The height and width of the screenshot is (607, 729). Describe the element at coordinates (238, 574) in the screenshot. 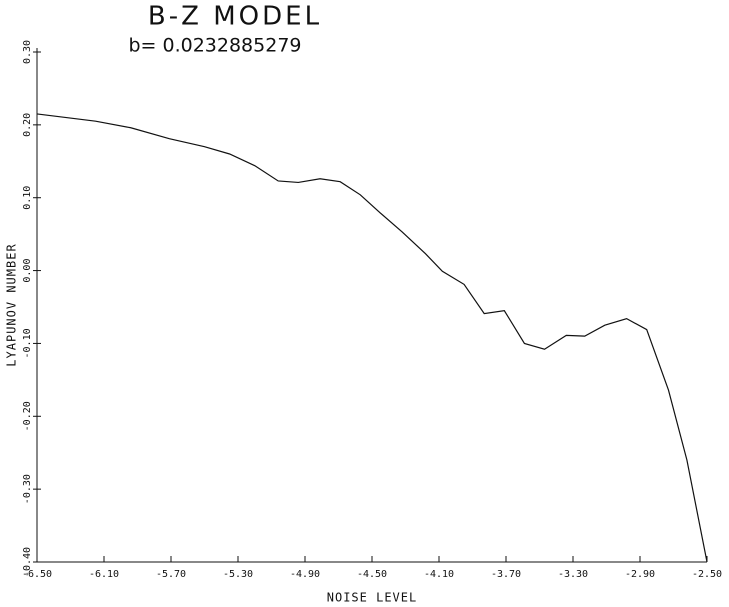

I see `x-tick-label: -5.30` at that location.